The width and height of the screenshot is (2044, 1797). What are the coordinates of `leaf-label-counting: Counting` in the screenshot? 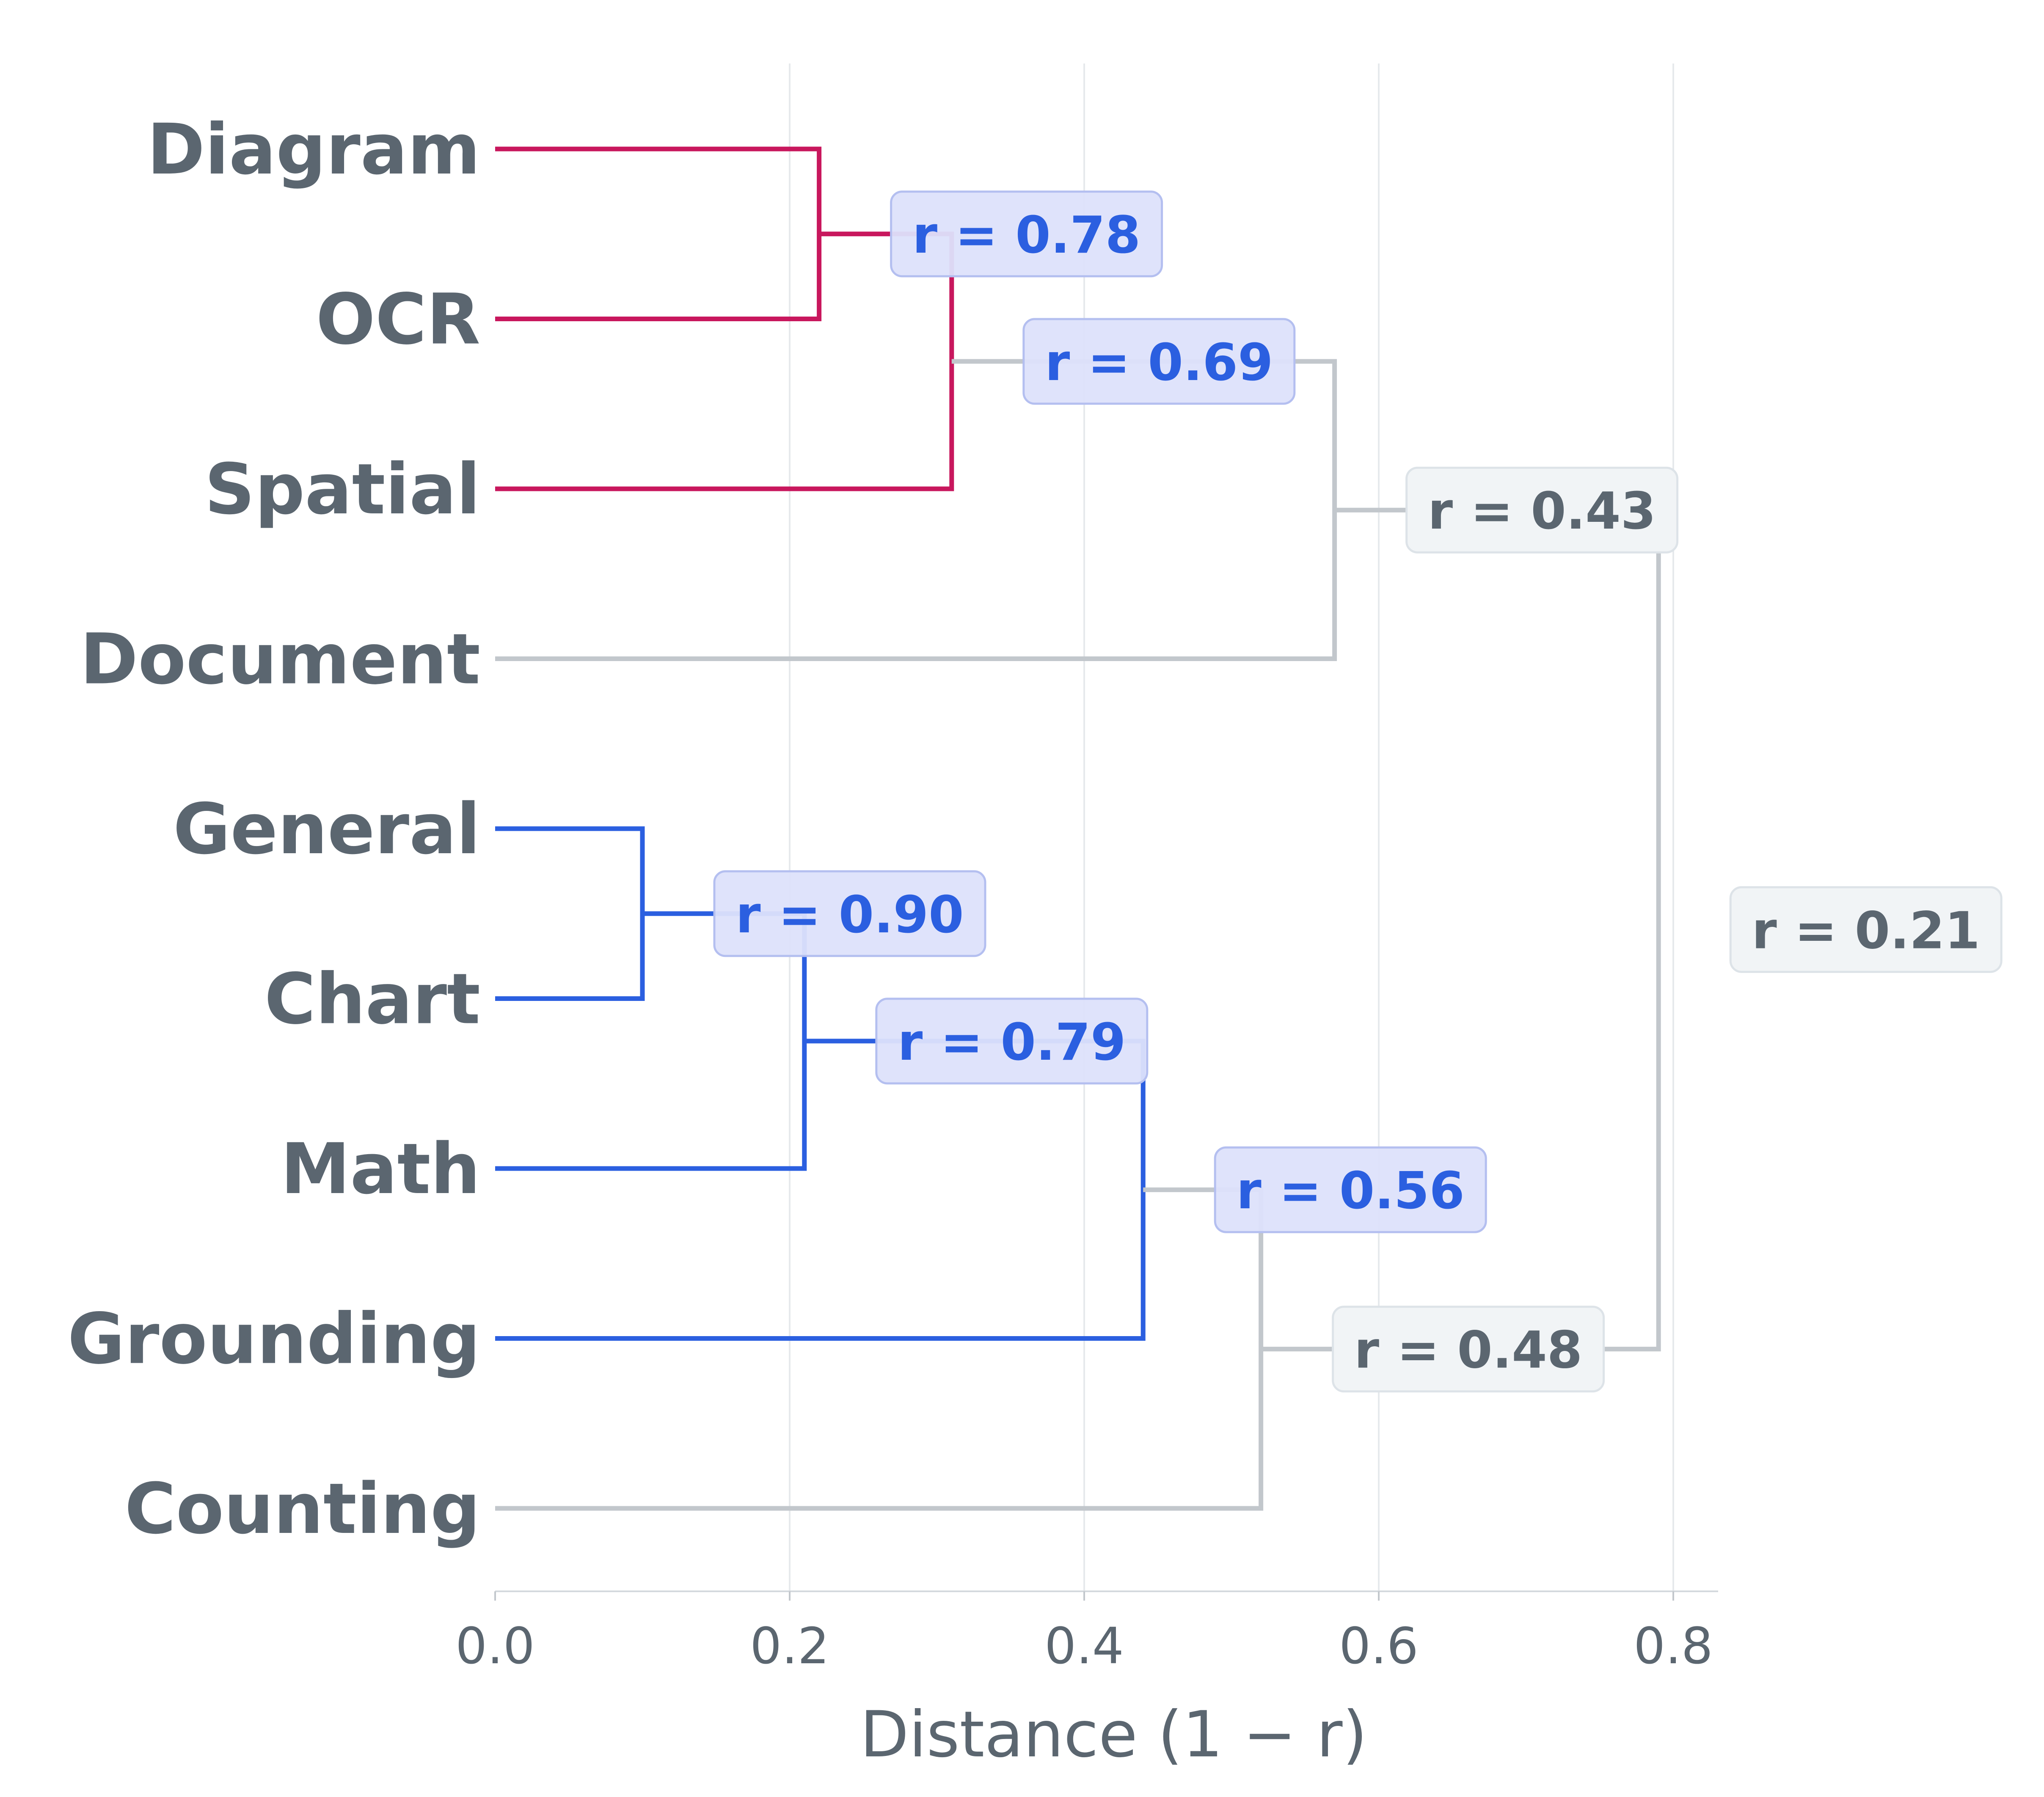 It's located at (302, 1509).